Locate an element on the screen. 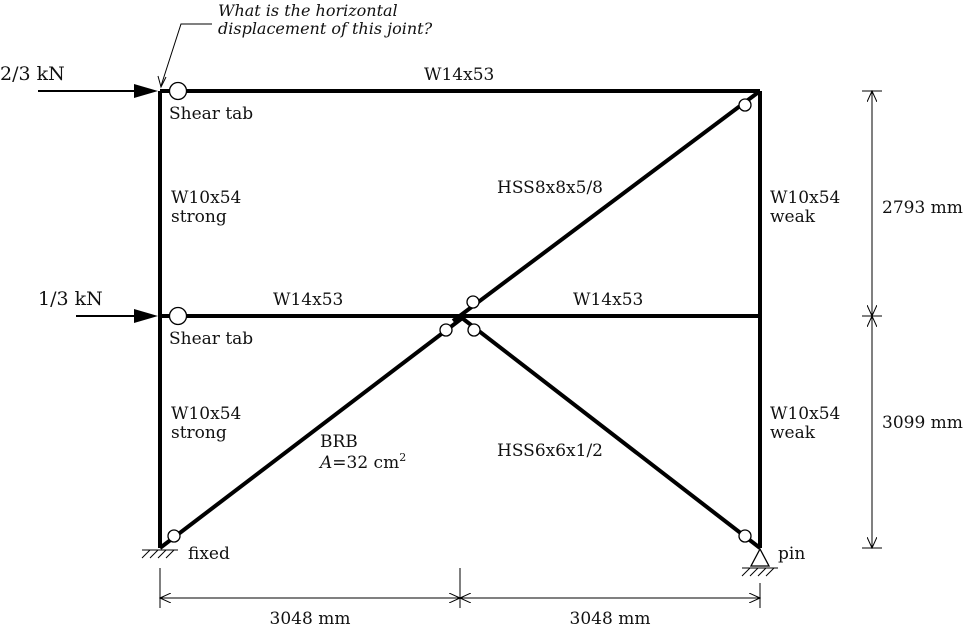 The image size is (965, 628). left-upper-column-axis: strong is located at coordinates (199, 217).